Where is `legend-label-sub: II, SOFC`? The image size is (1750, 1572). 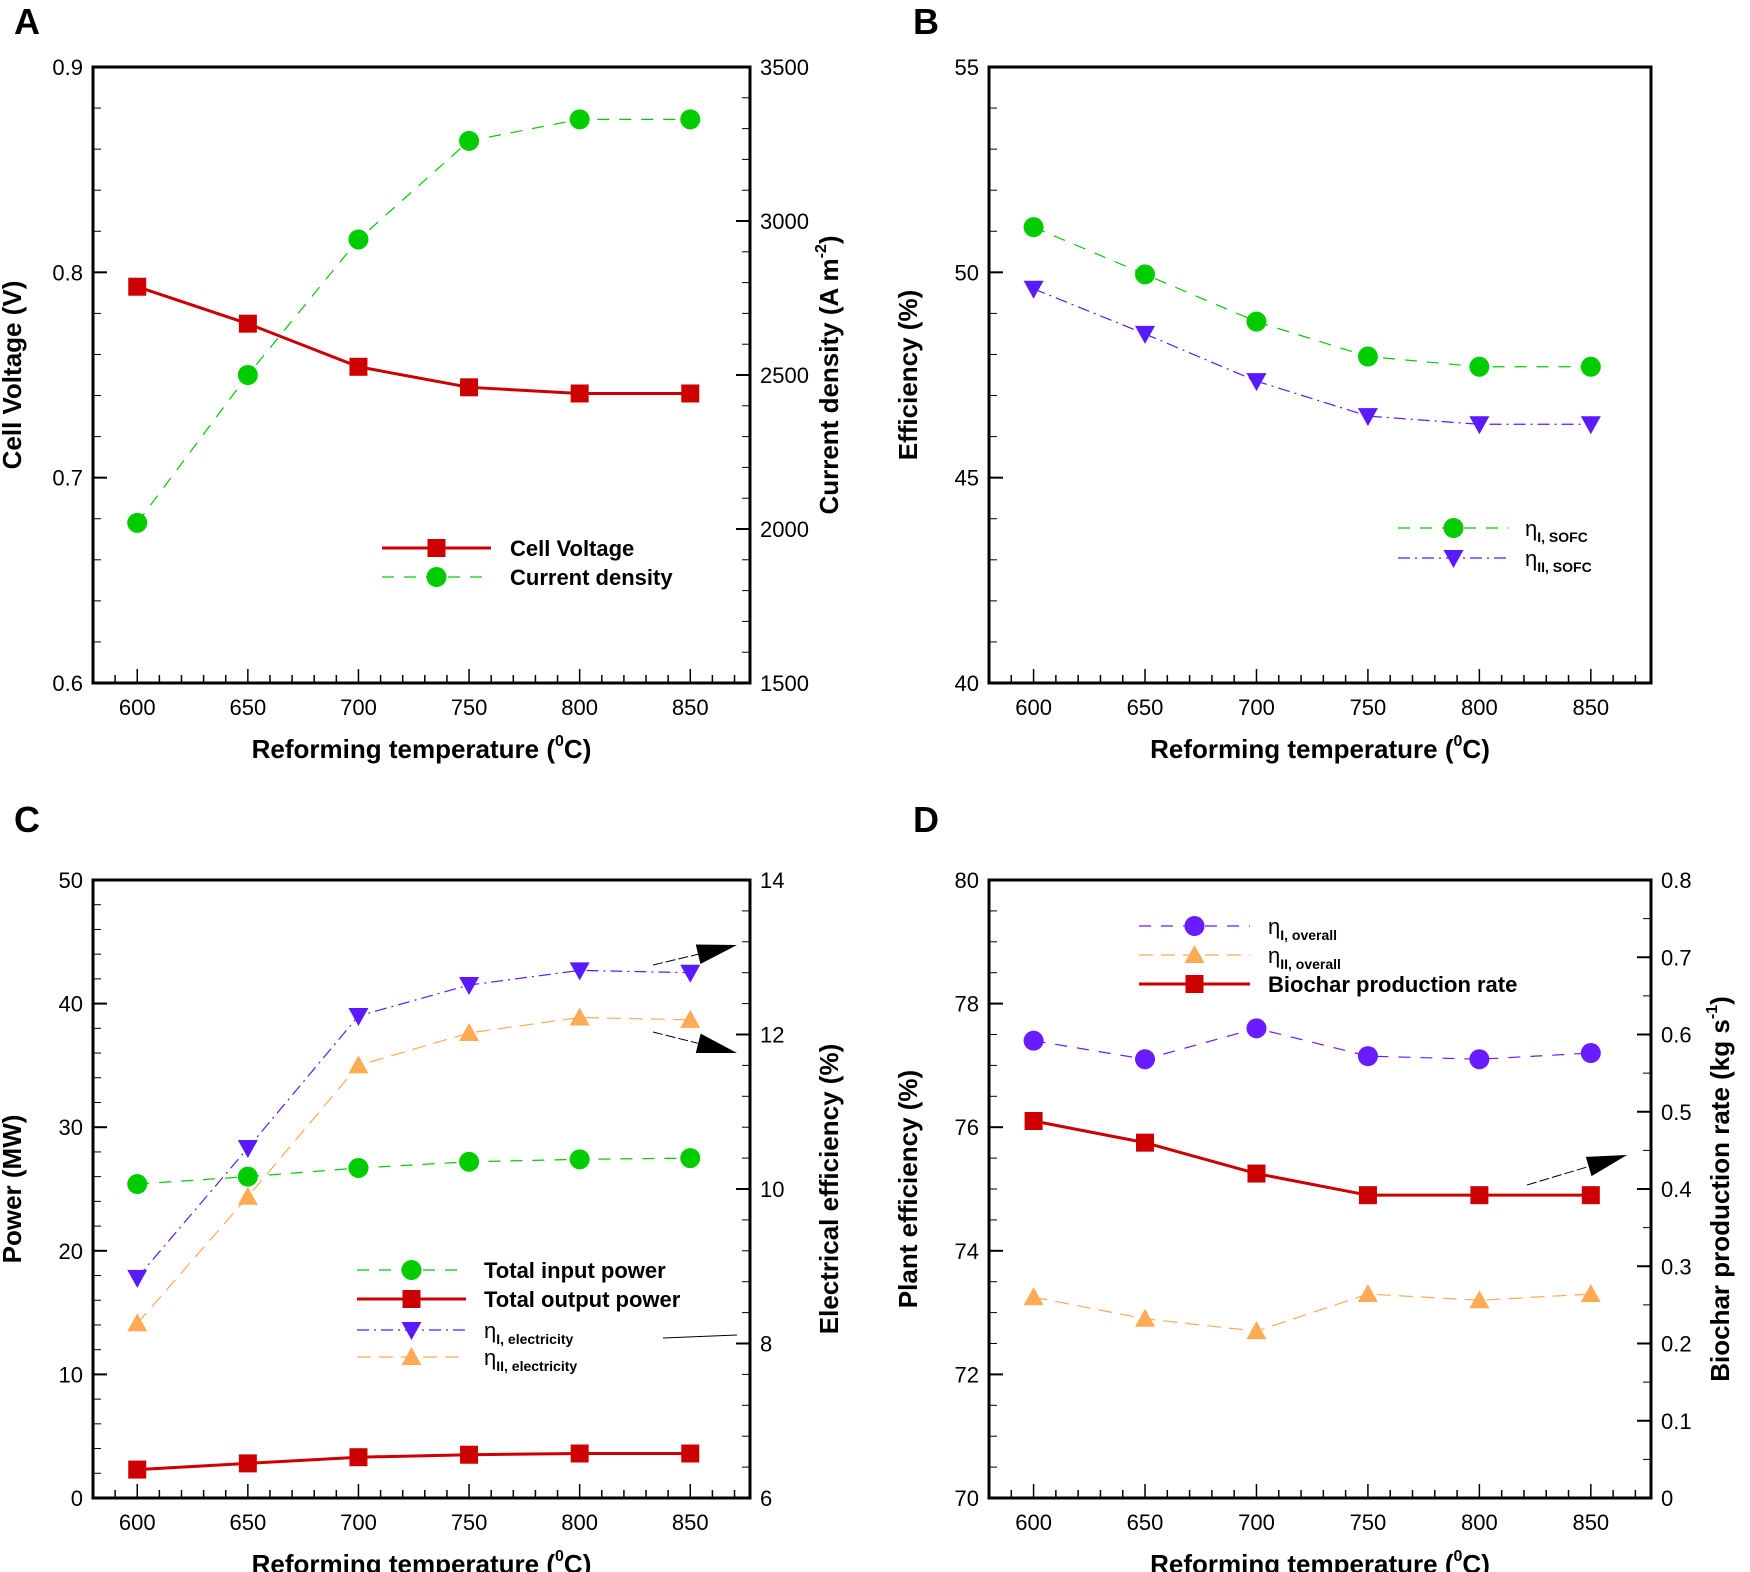 legend-label-sub: II, SOFC is located at coordinates (1564, 567).